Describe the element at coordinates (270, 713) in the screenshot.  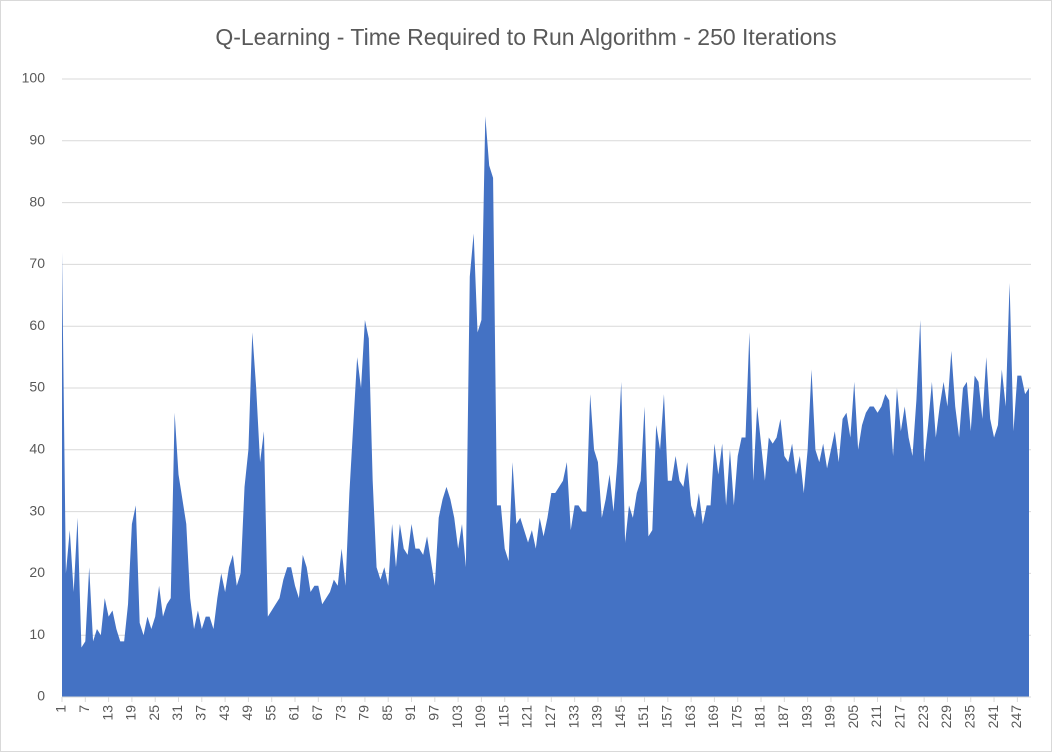
I see `x-tick-label: 55` at that location.